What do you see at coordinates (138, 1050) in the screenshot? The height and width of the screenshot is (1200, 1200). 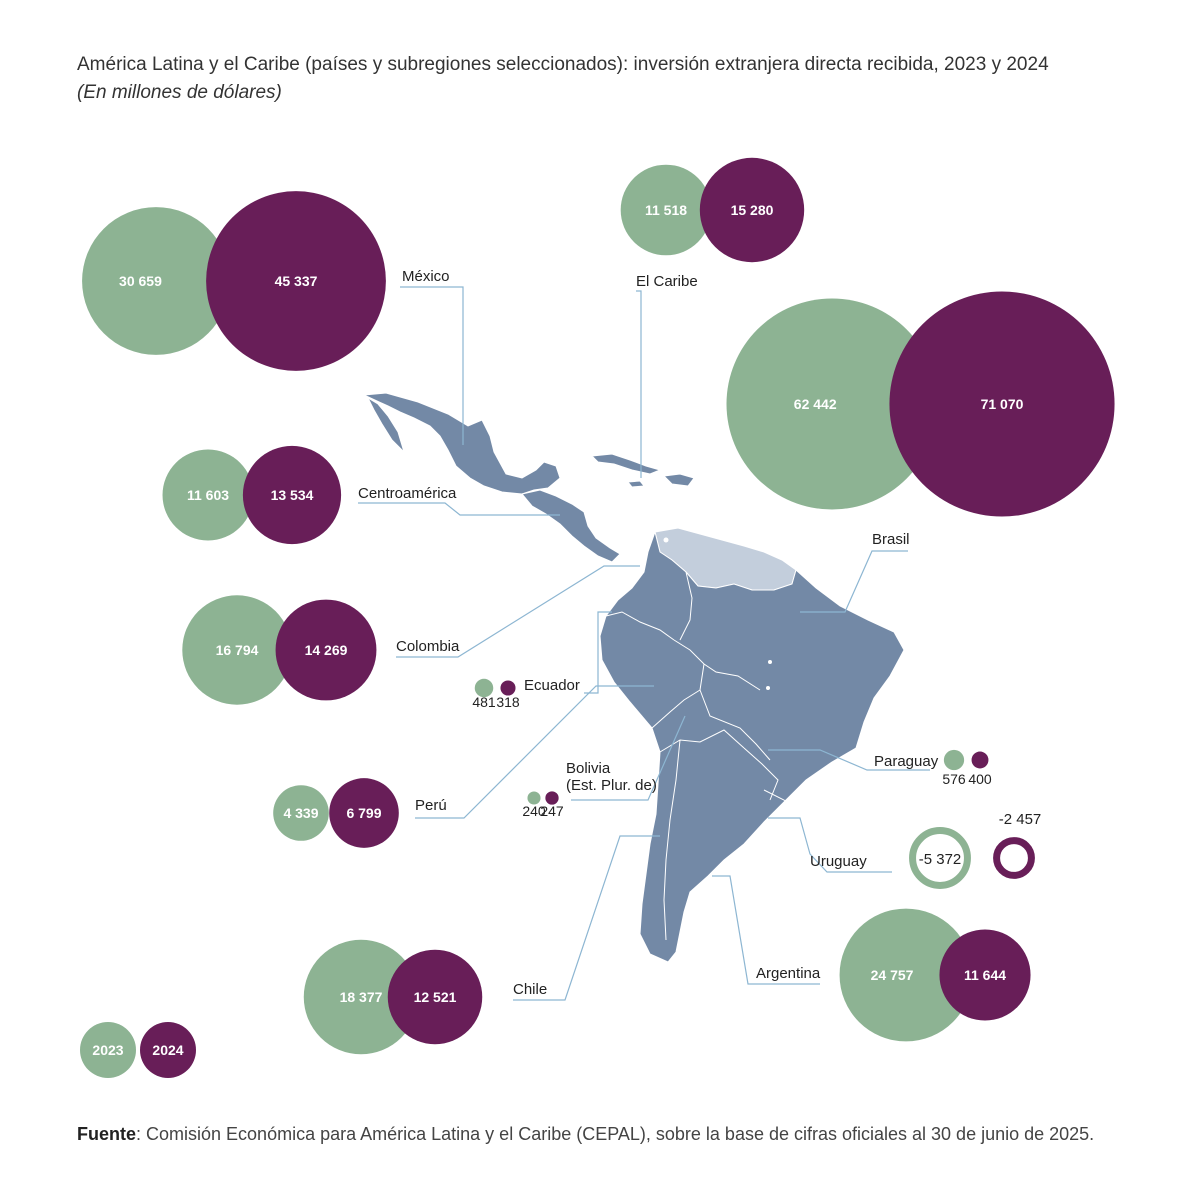 I see `legend: 2023 2024` at bounding box center [138, 1050].